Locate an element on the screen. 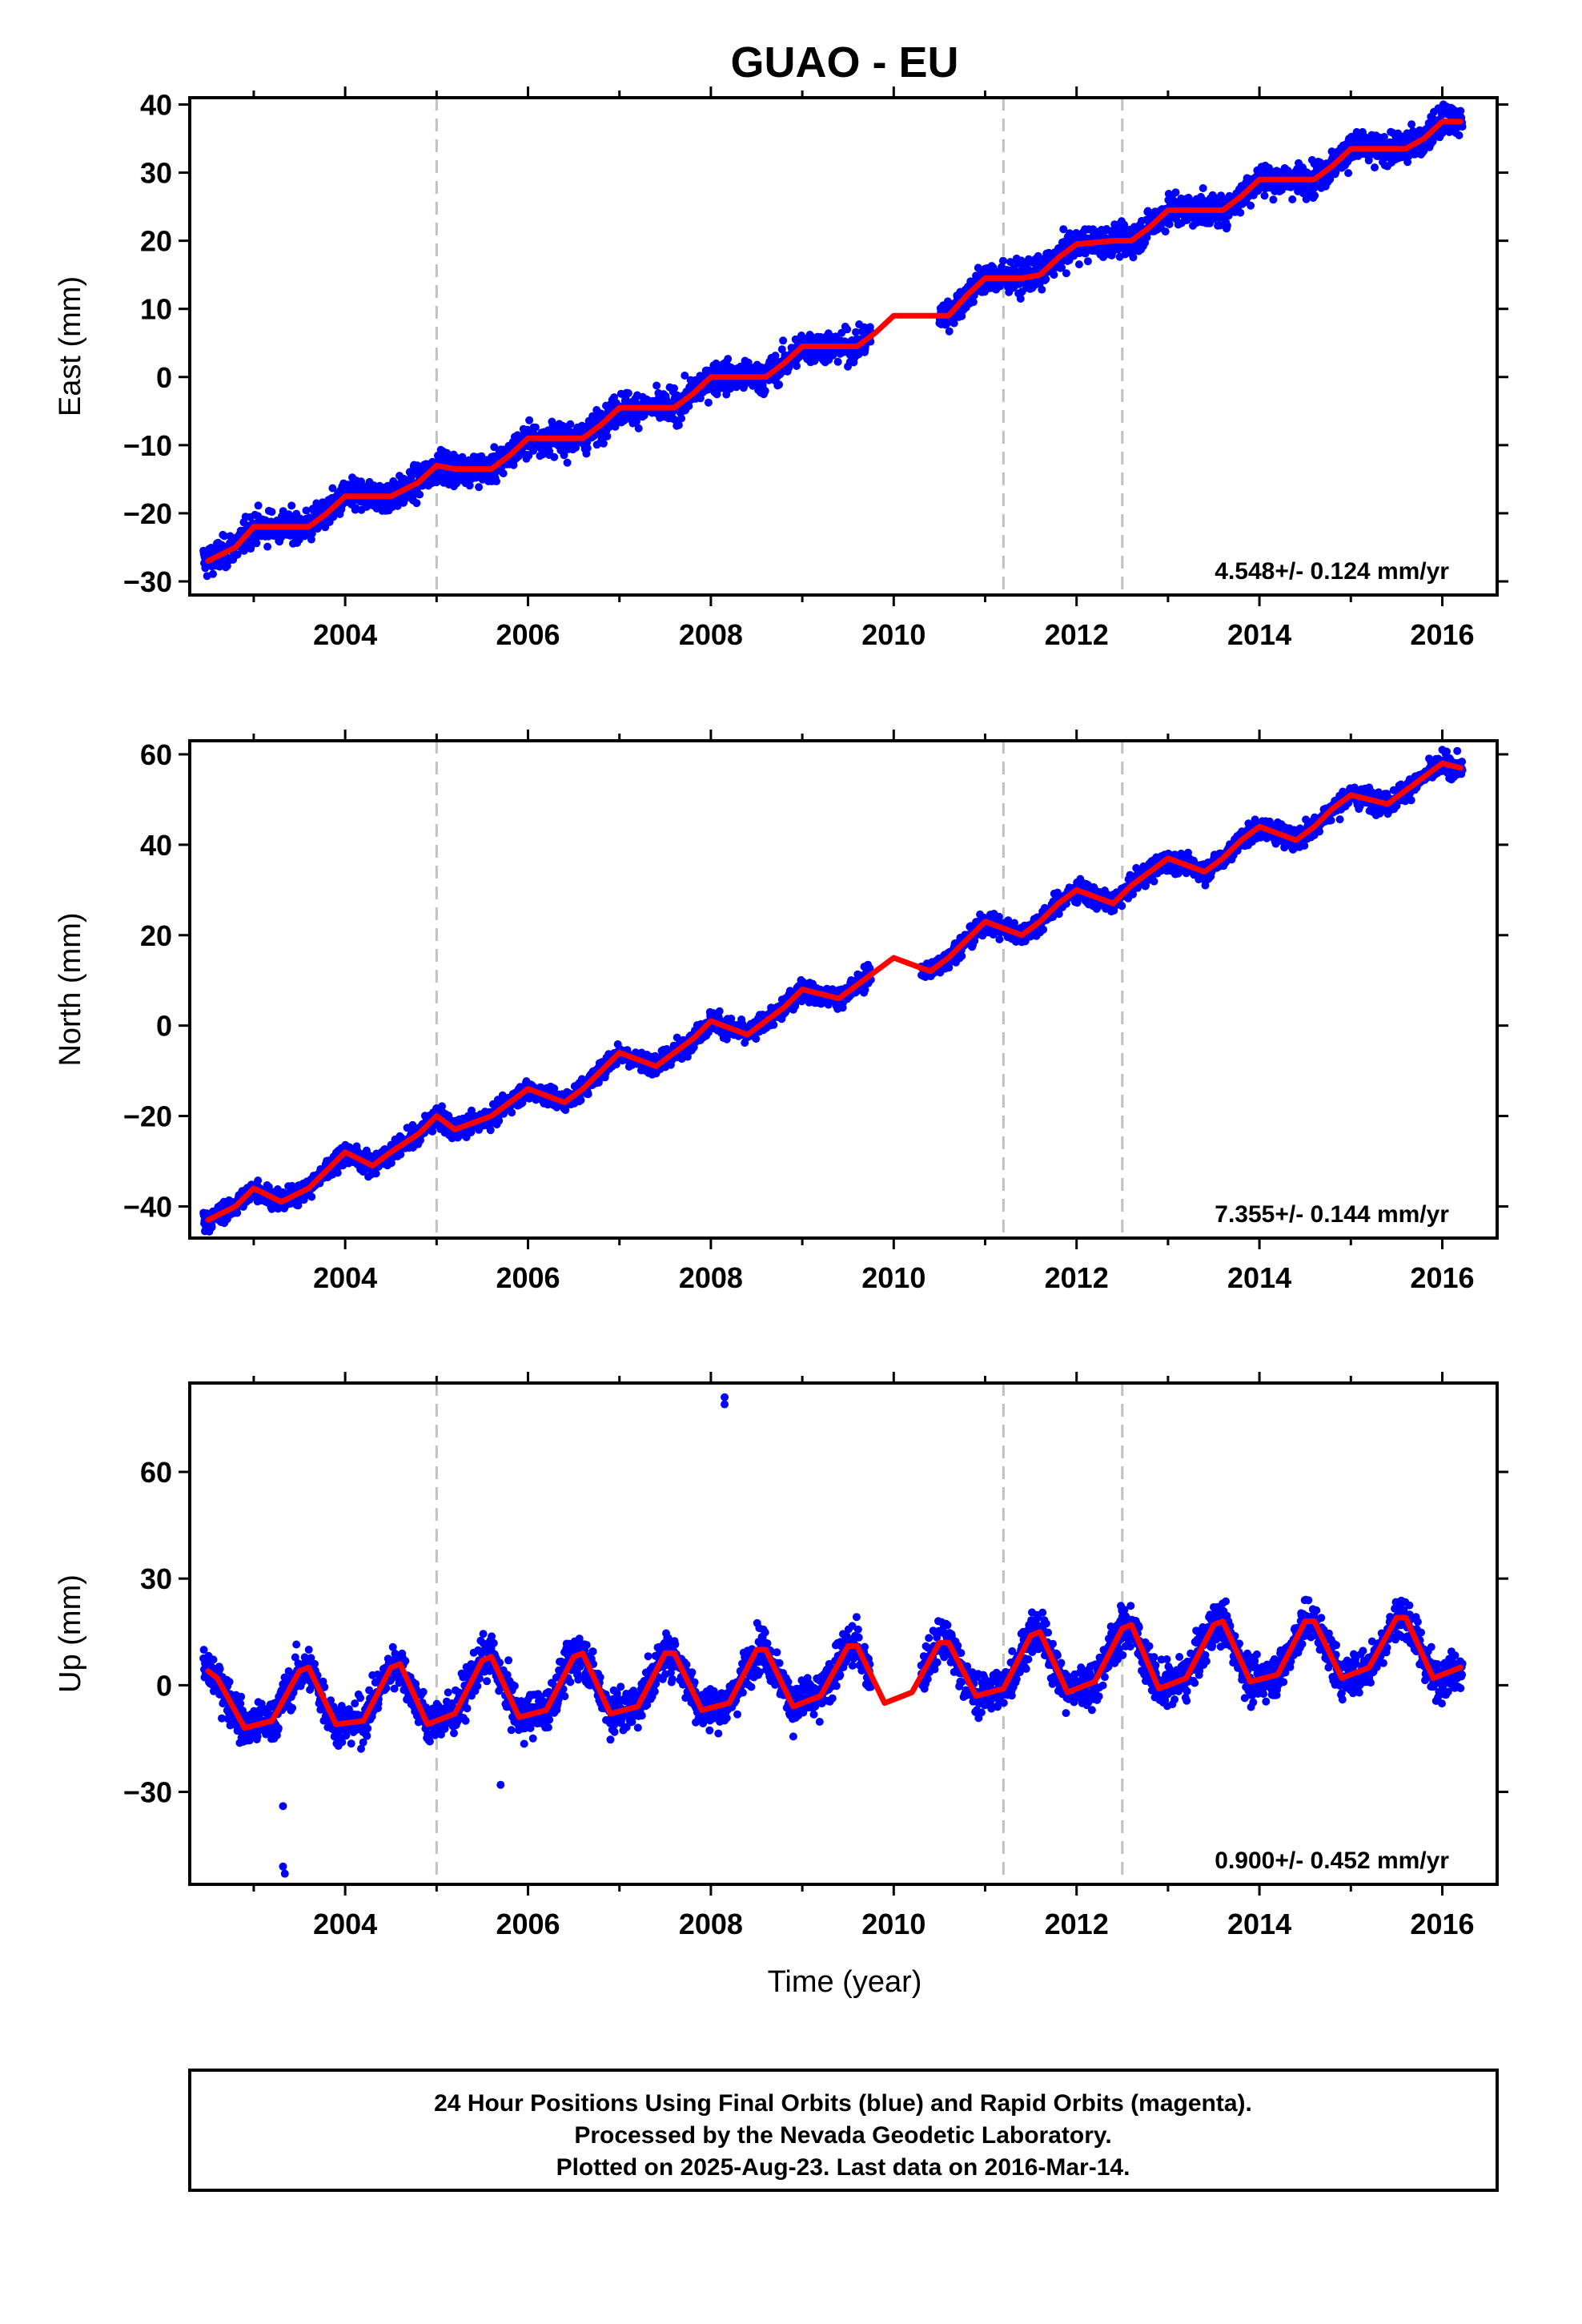 The height and width of the screenshot is (2324, 1582). y-tick-label: −20 is located at coordinates (147, 513).